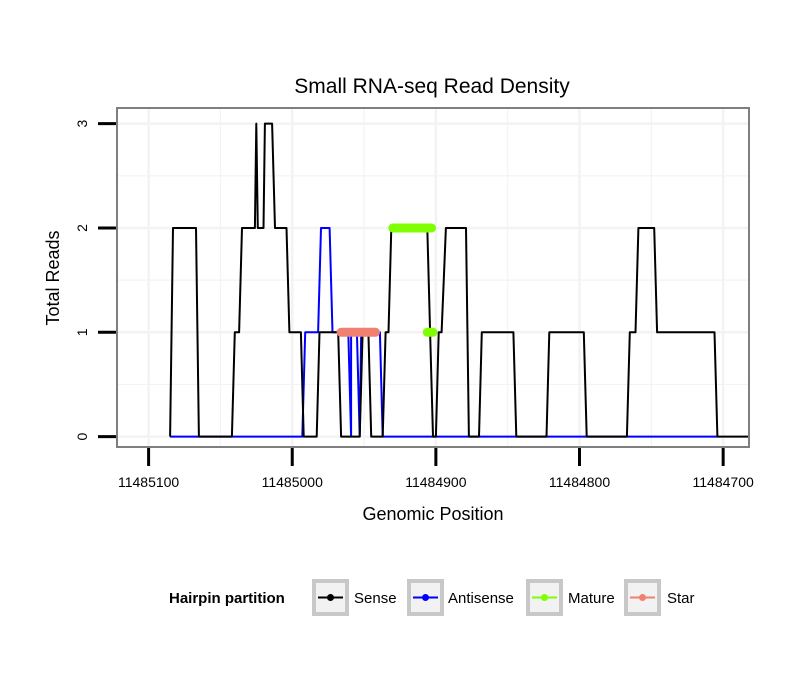 This screenshot has height=690, width=810. I want to click on legend-item-antisense: Antisense, so click(460, 597).